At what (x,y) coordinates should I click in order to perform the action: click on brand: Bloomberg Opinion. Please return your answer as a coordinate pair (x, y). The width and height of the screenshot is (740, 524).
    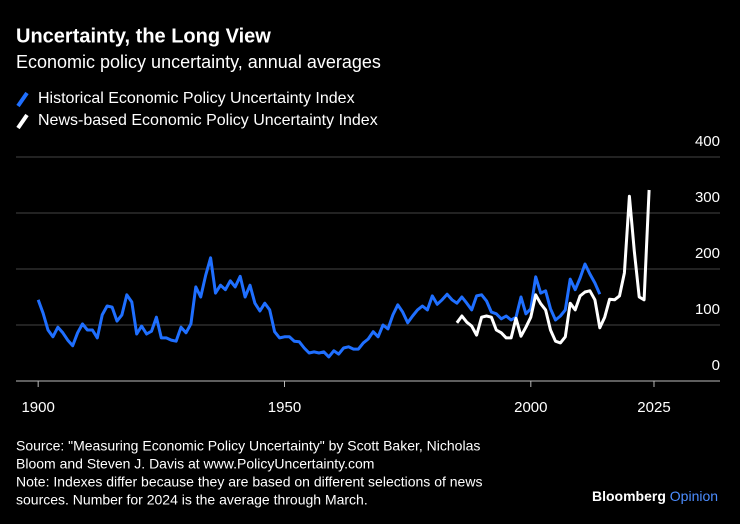
    Looking at the image, I should click on (655, 496).